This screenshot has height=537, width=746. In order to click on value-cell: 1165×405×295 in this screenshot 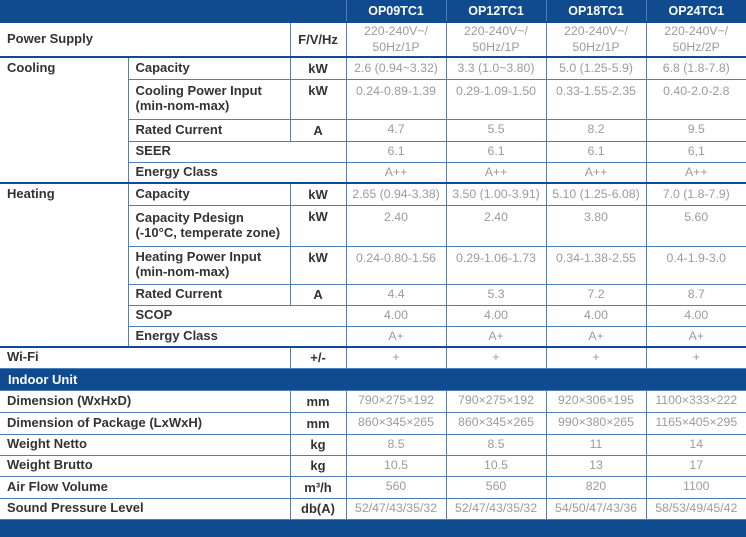, I will do `click(695, 423)`.